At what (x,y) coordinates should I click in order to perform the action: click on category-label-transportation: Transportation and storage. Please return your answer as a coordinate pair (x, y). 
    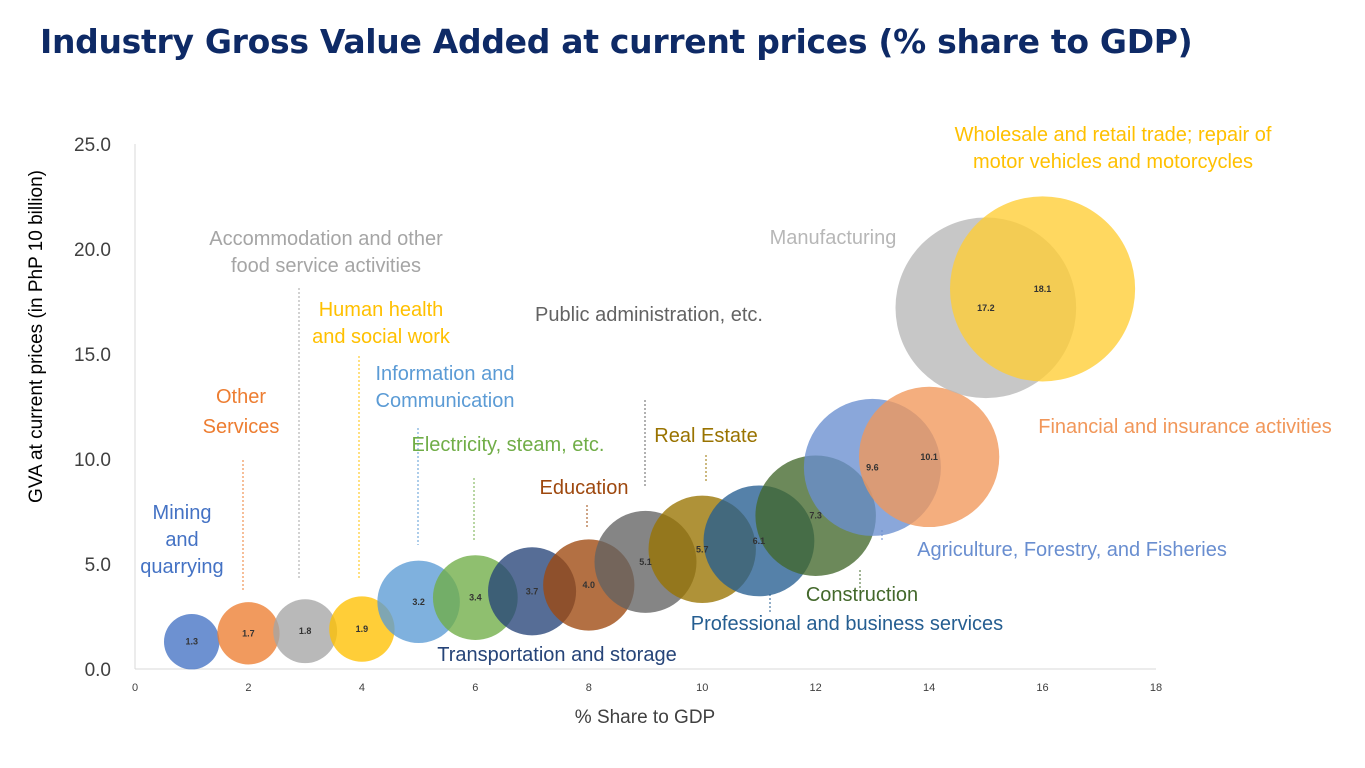
    Looking at the image, I should click on (556, 655).